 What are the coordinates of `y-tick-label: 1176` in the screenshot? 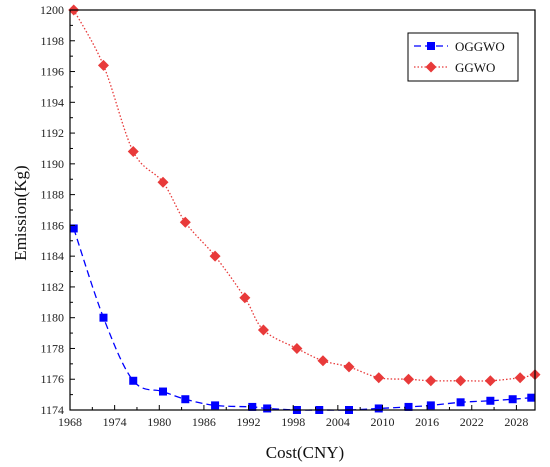 It's located at (52, 379).